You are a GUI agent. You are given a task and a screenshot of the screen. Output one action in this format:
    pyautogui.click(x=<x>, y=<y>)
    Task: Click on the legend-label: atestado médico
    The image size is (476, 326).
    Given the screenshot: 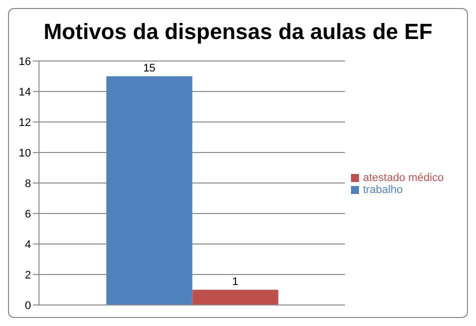 What is the action you would take?
    pyautogui.click(x=403, y=178)
    